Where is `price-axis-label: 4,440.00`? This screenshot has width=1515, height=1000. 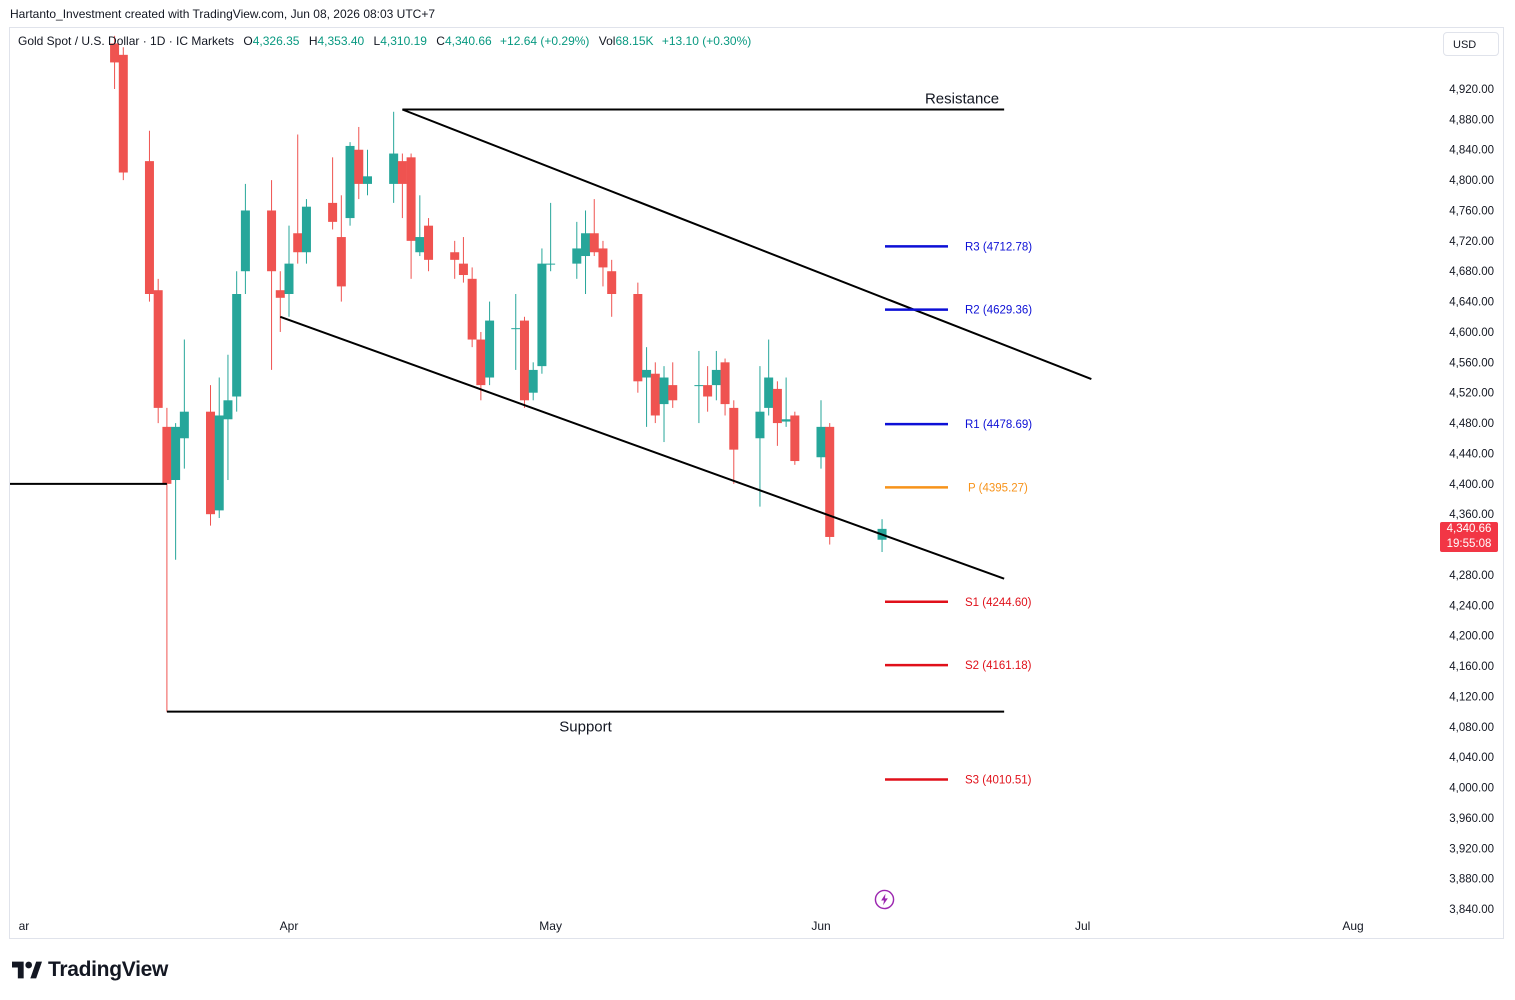 price-axis-label: 4,440.00 is located at coordinates (1471, 454).